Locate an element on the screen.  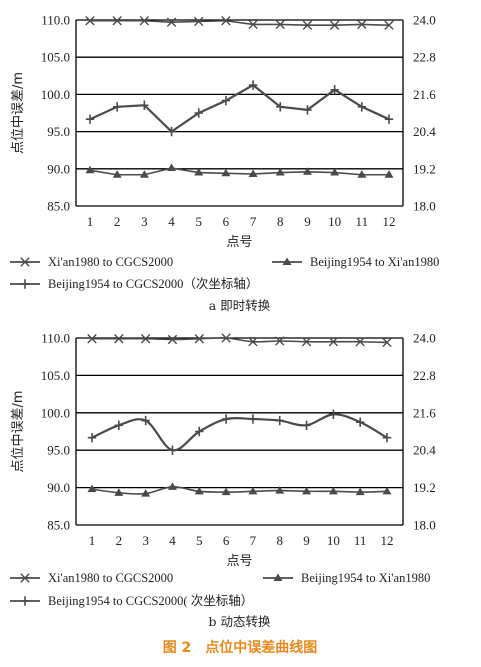
legend-label: Beijing1954 to Xi'an1980 is located at coordinates (365, 578).